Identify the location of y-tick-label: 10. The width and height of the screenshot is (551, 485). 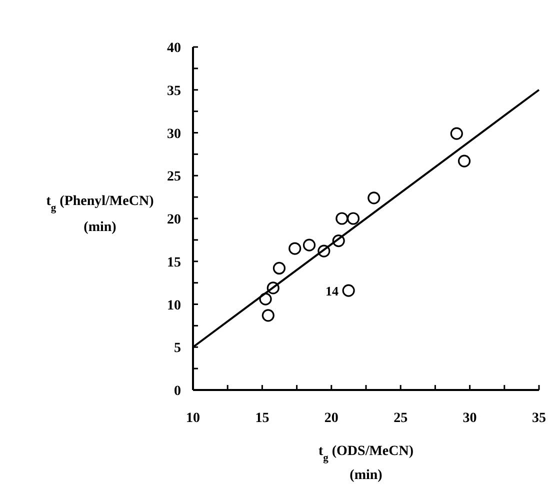
(174, 306).